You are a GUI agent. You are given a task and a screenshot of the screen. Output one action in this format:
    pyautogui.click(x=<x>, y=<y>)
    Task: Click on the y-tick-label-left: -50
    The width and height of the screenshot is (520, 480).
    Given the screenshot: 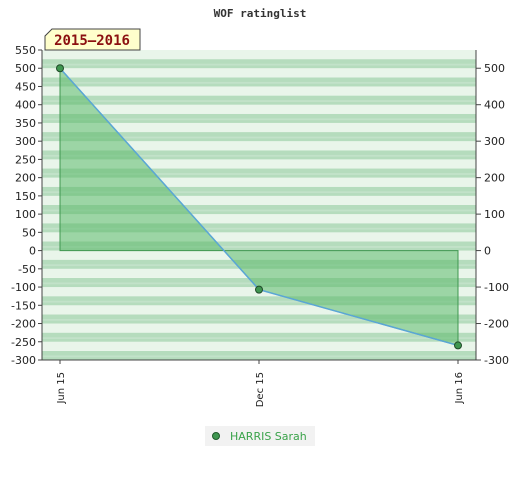 What is the action you would take?
    pyautogui.click(x=27, y=269)
    